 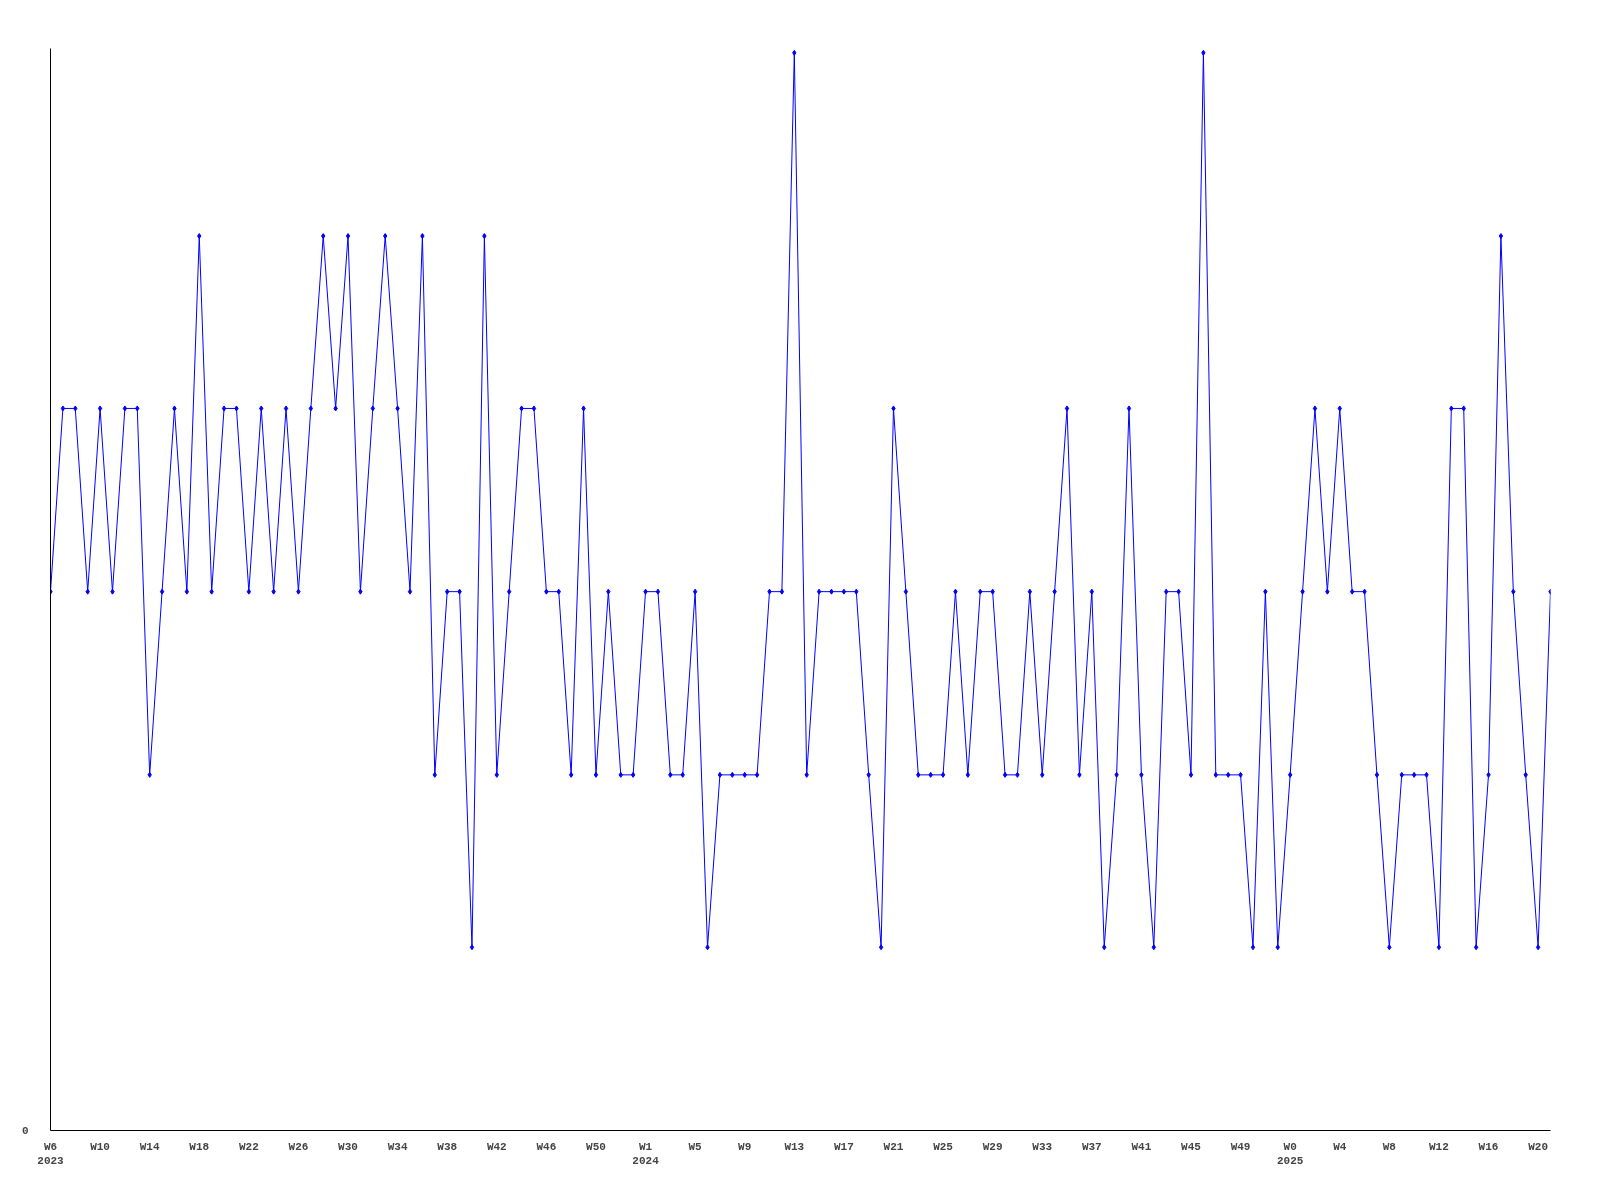 What do you see at coordinates (596, 1146) in the screenshot?
I see `x-tick-label: W50` at bounding box center [596, 1146].